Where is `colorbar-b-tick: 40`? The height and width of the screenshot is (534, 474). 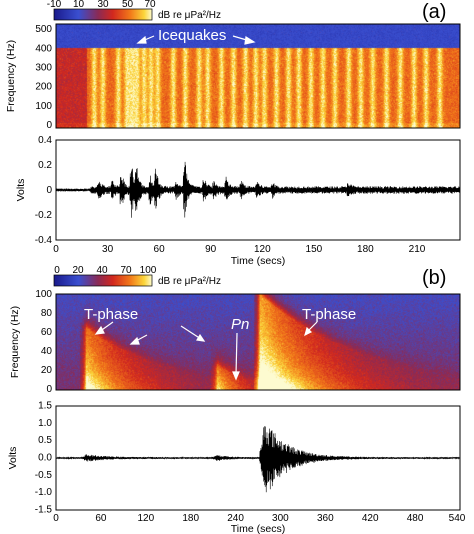
colorbar-b-tick: 40 is located at coordinates (102, 270).